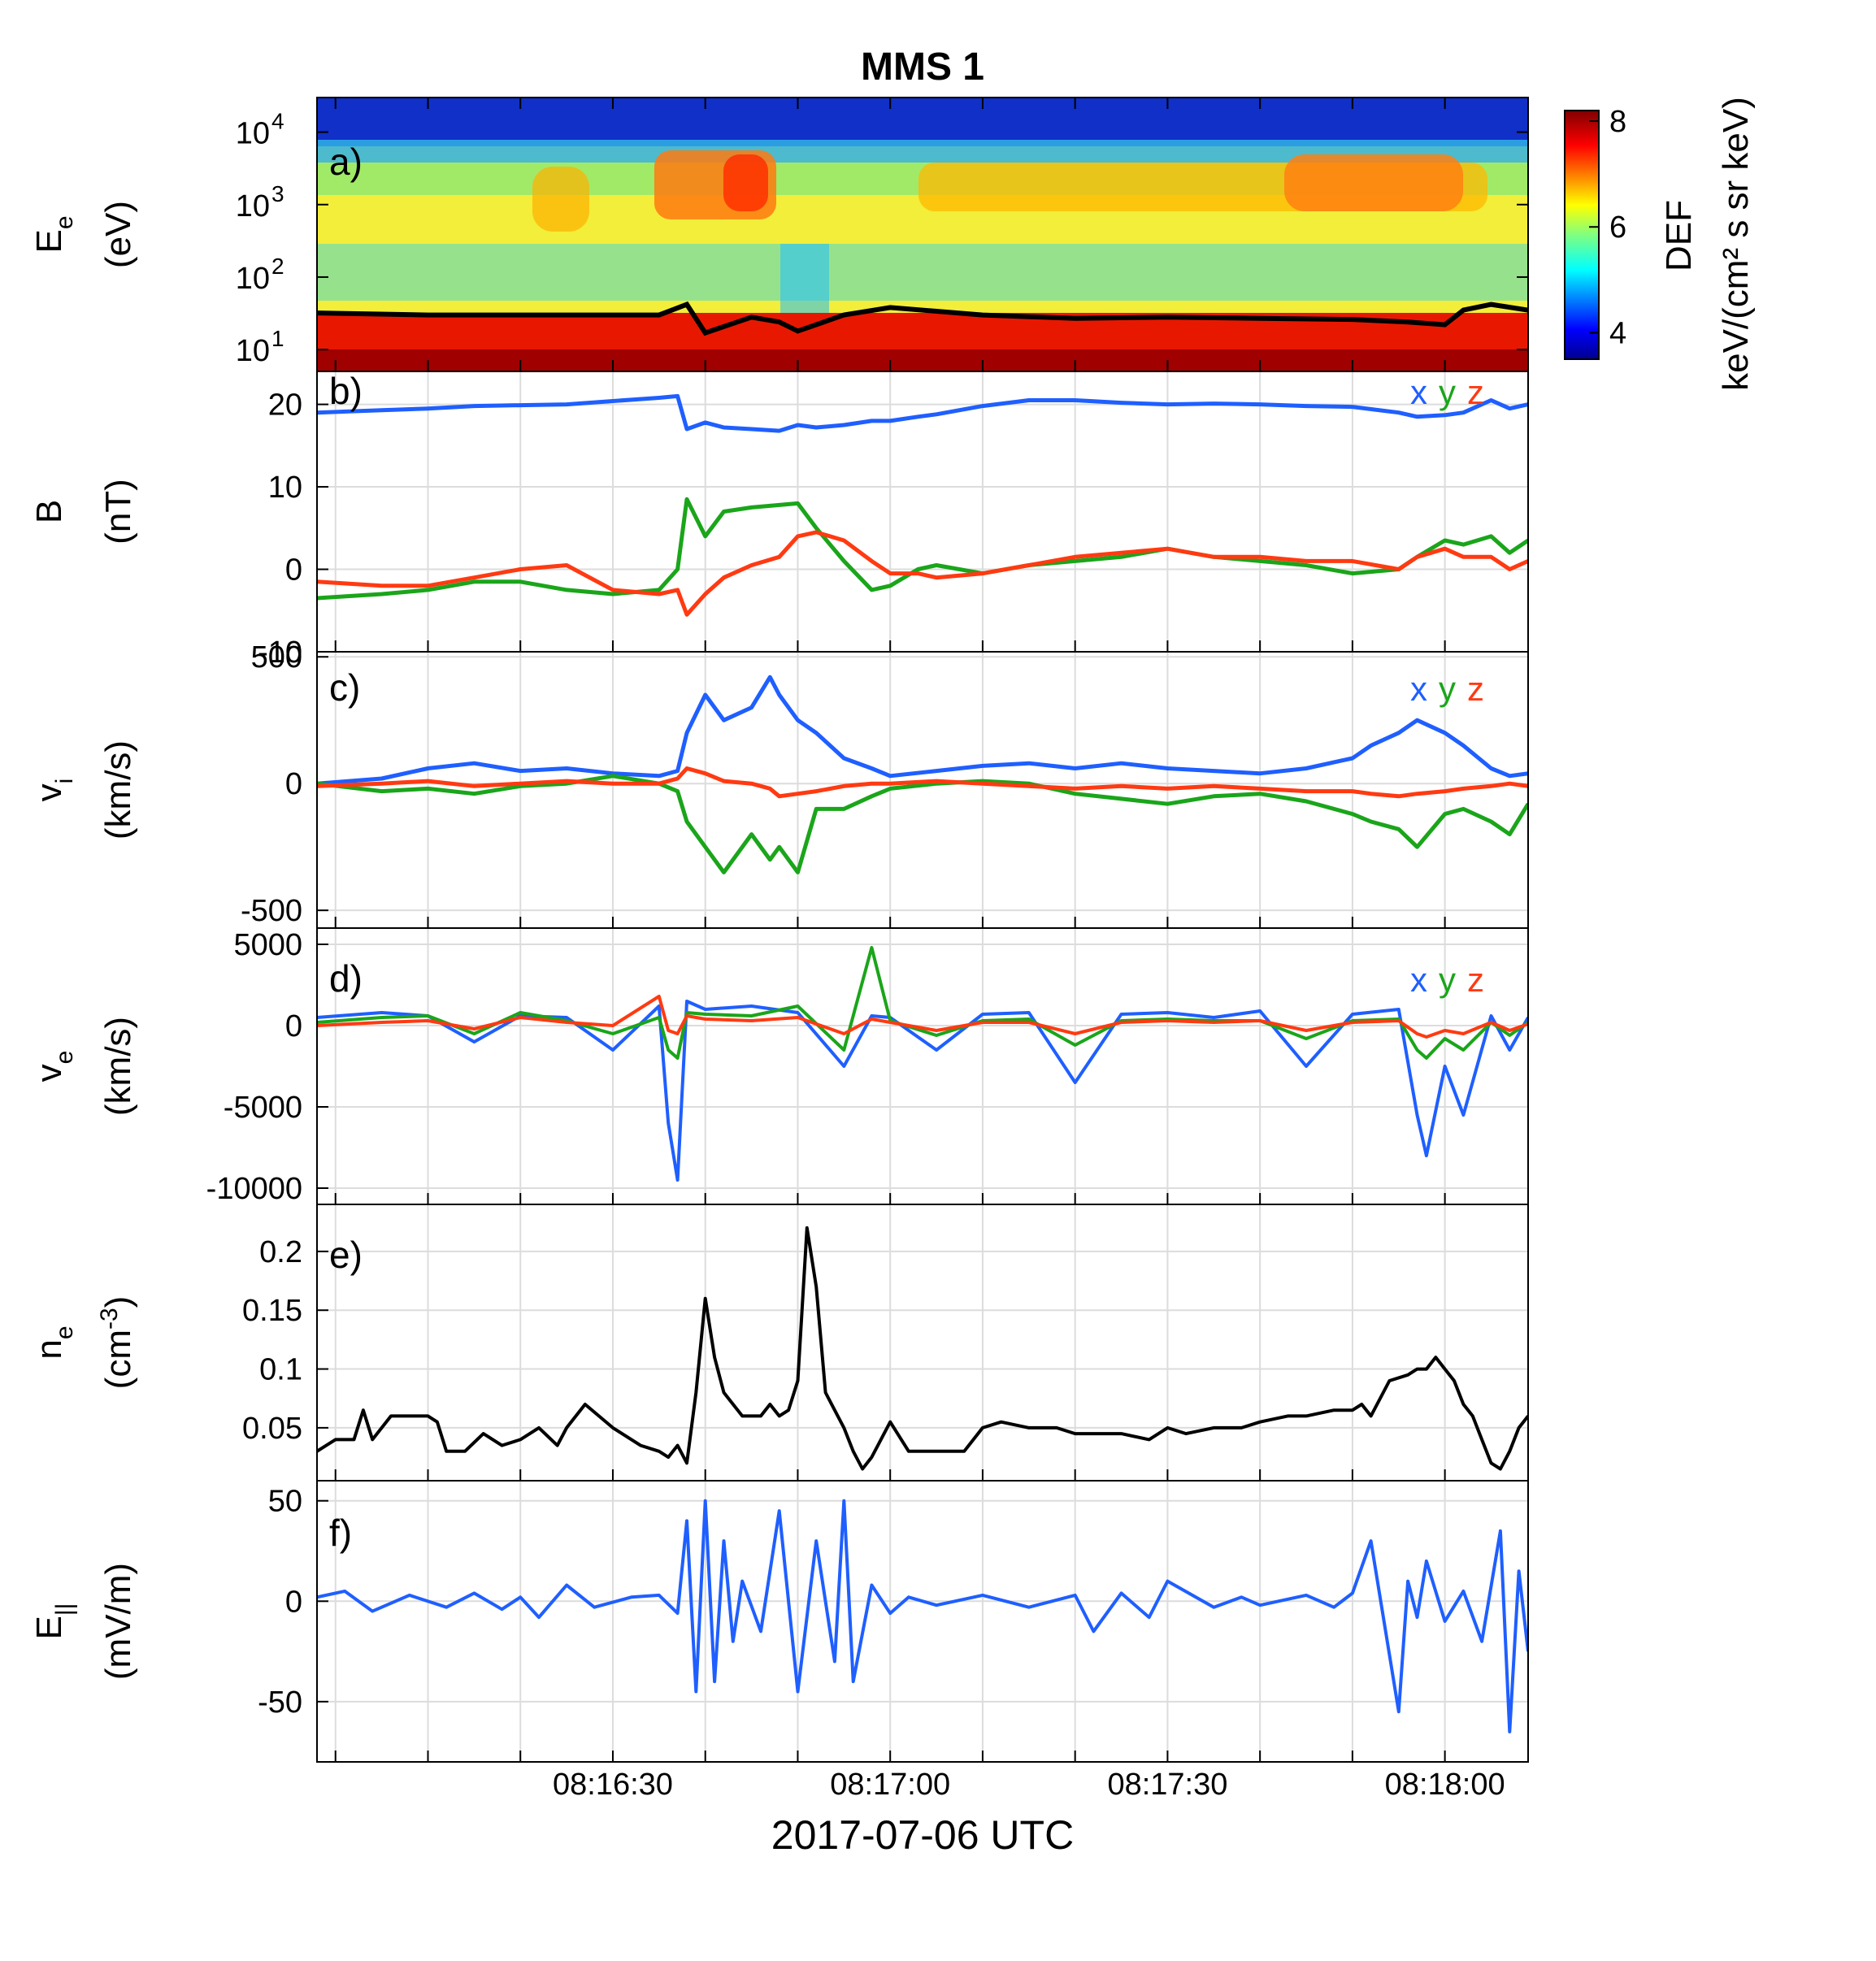 The image size is (1876, 1961). Describe the element at coordinates (922, 730) in the screenshot. I see `panel-c-line-x` at that location.